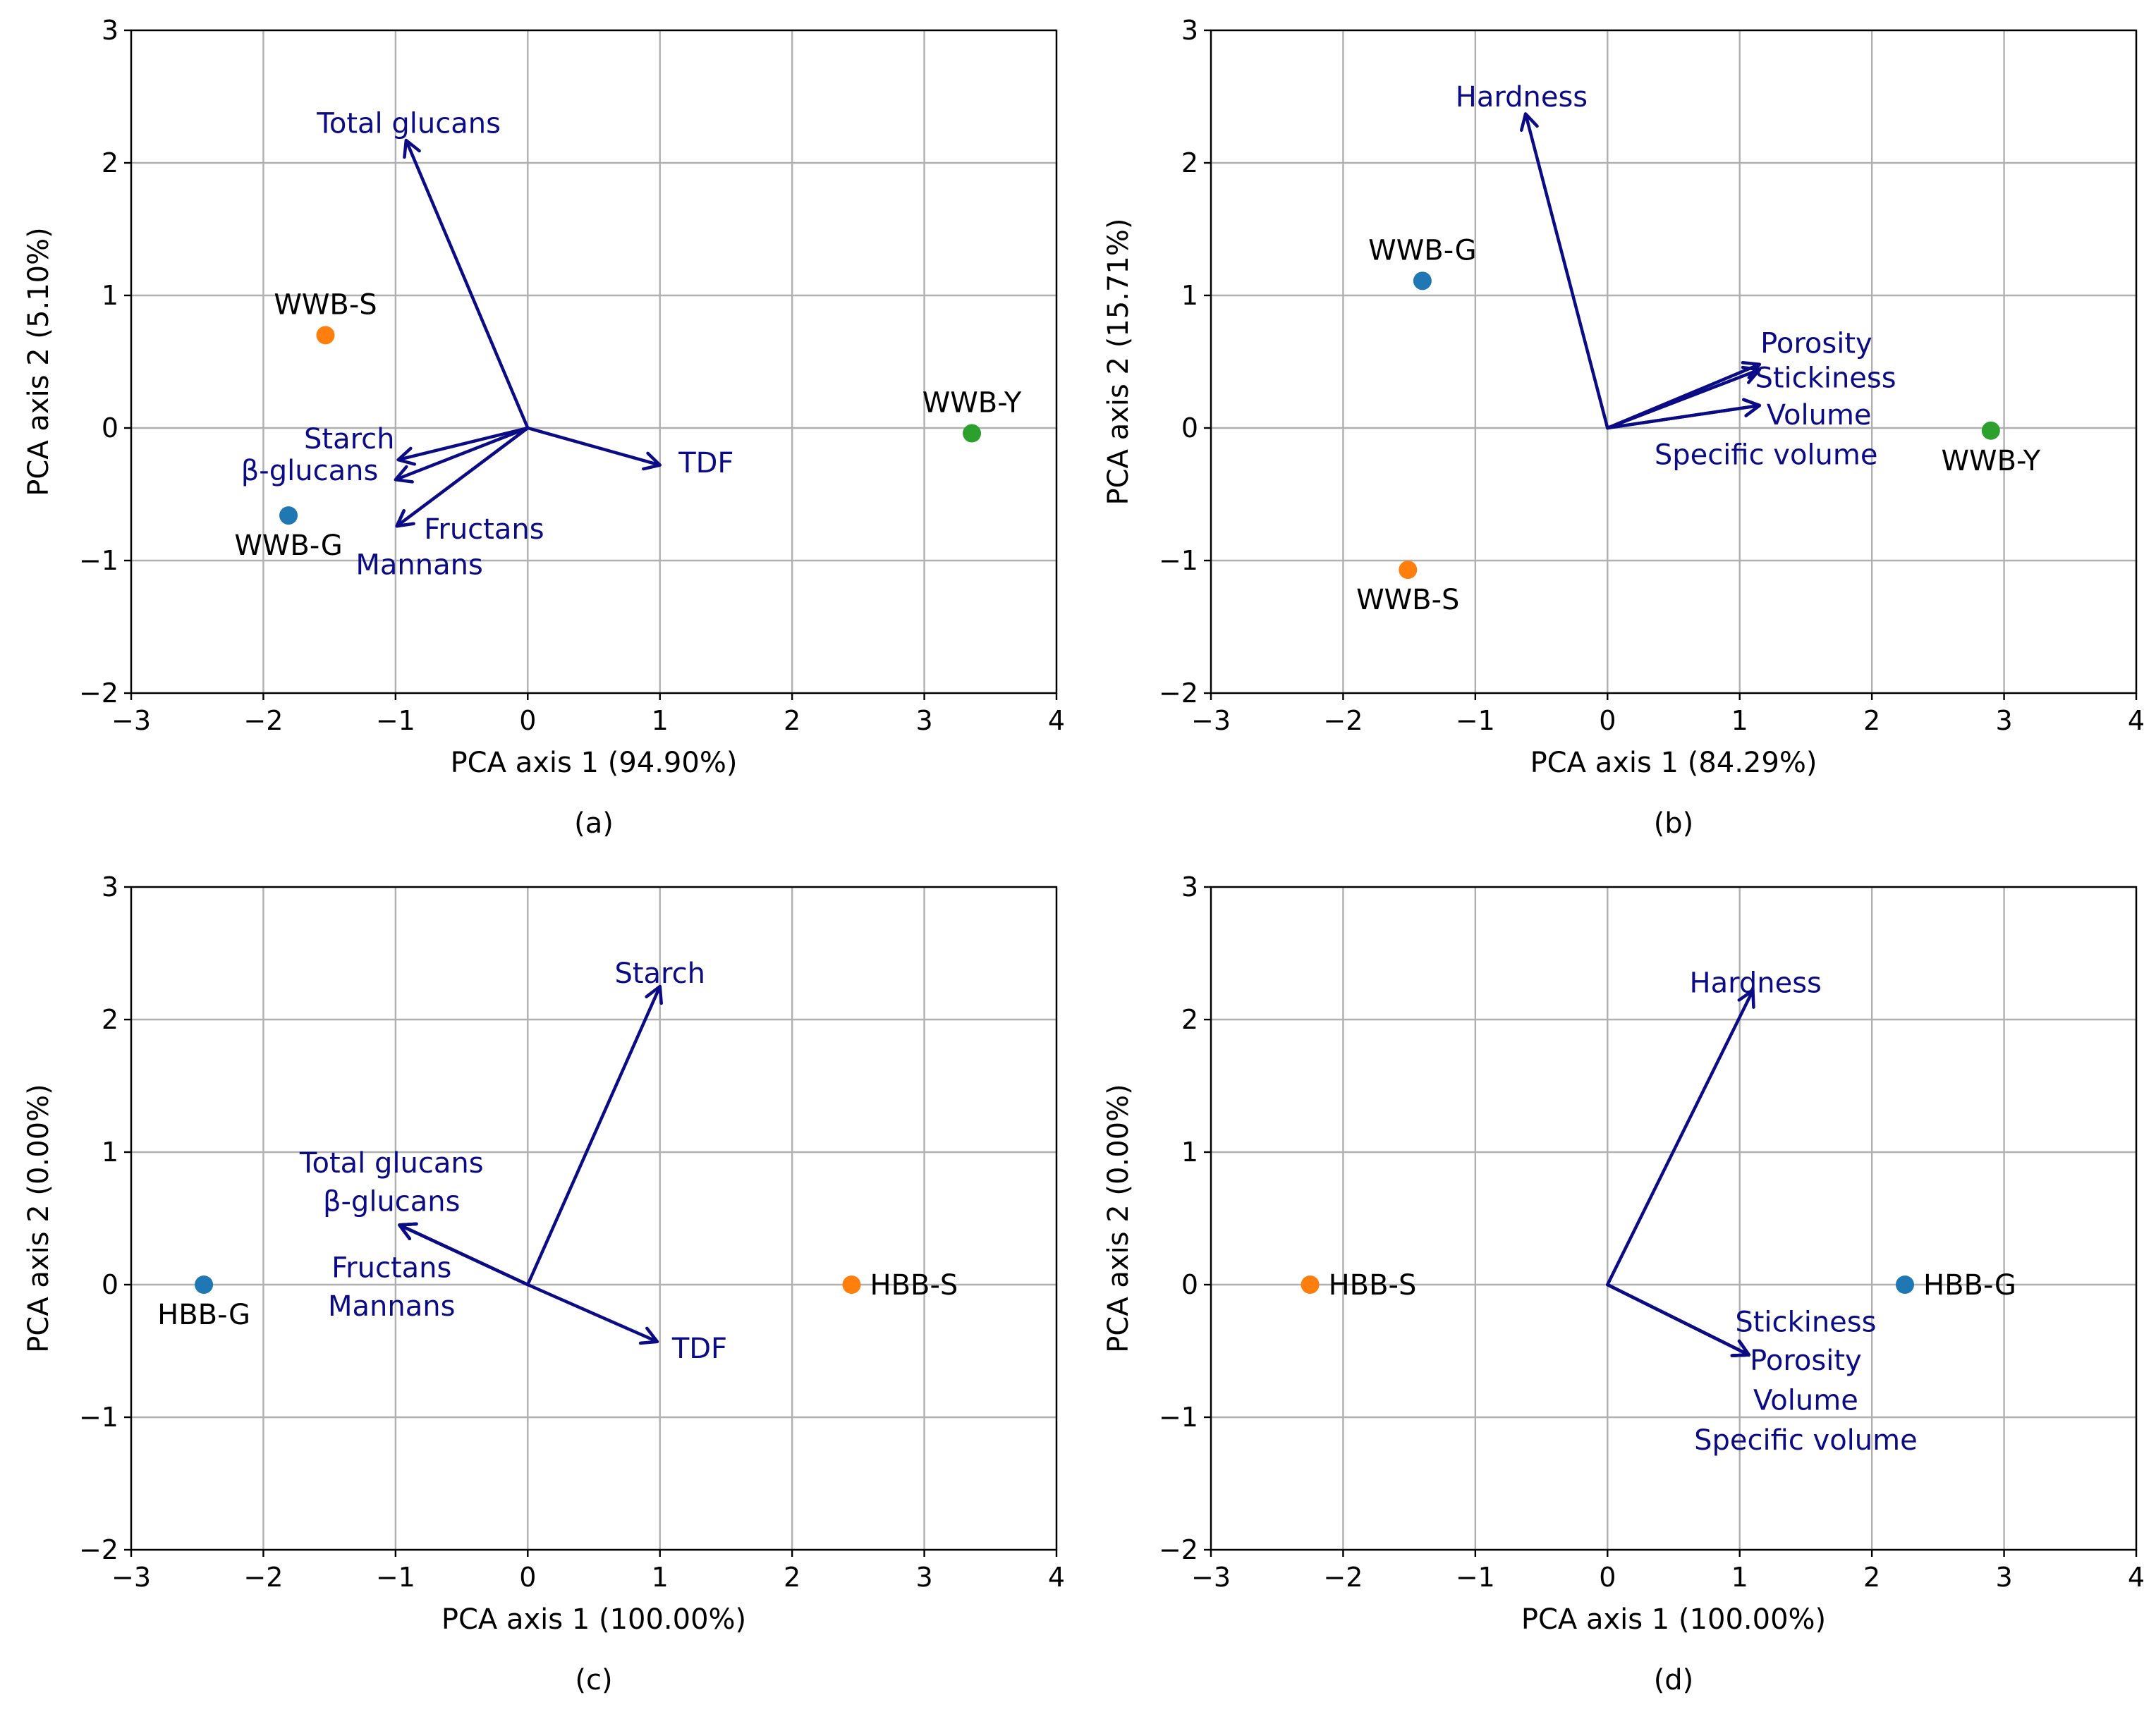 The image size is (2156, 1719). I want to click on sample-label: HBB-S, so click(914, 1285).